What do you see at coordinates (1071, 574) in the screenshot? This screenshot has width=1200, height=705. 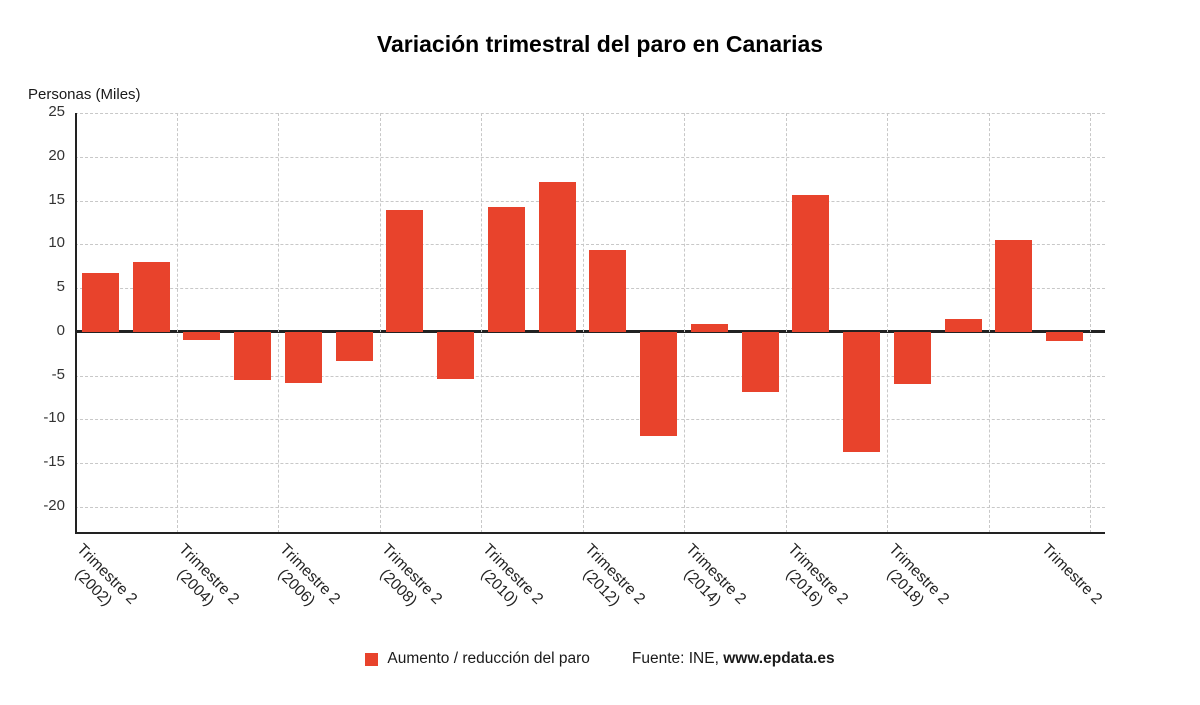 I see `x-tick-label: Trimestre 2` at bounding box center [1071, 574].